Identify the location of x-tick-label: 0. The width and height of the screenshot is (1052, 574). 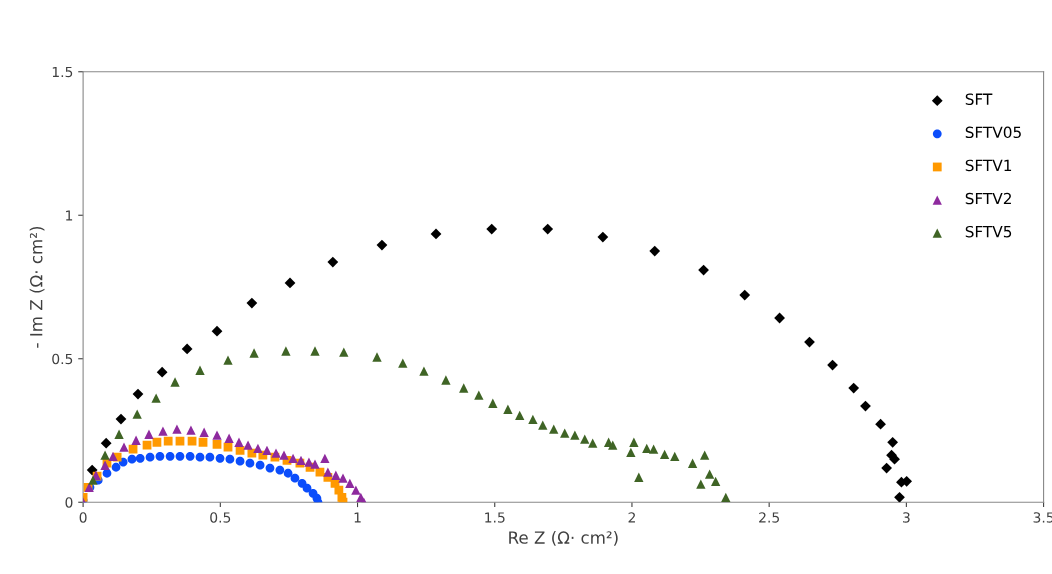
(83, 517).